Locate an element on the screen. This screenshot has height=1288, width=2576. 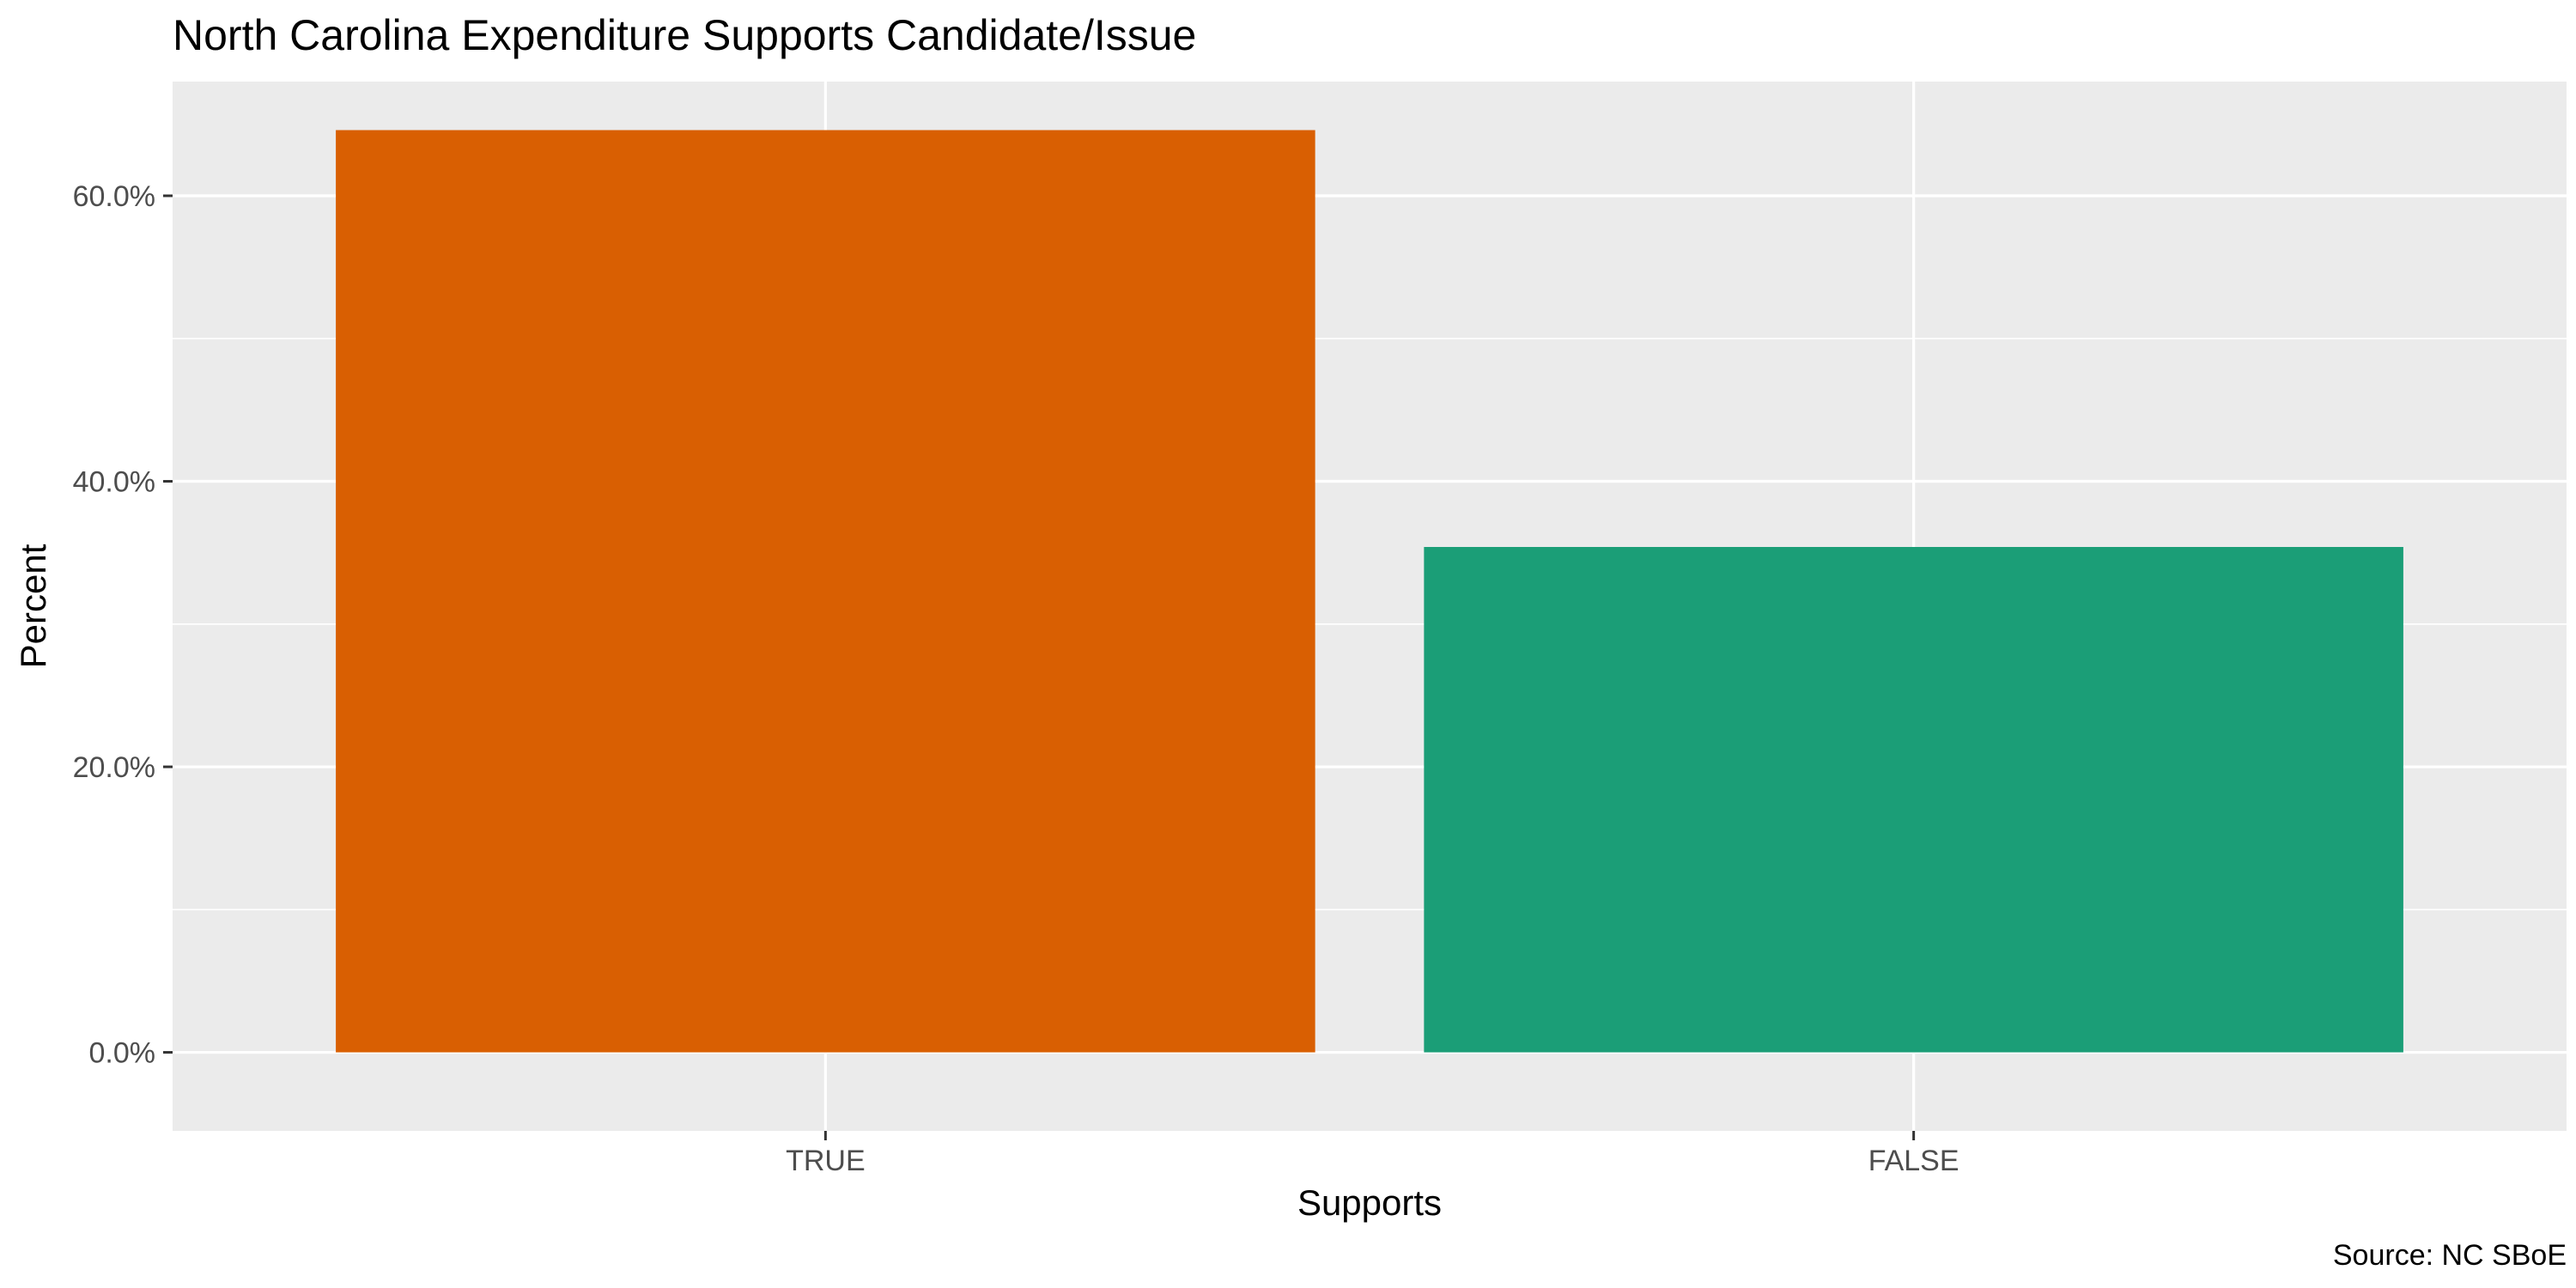
y-axis: 0.0% 20.0% 40.0% 60.0% is located at coordinates (123, 625).